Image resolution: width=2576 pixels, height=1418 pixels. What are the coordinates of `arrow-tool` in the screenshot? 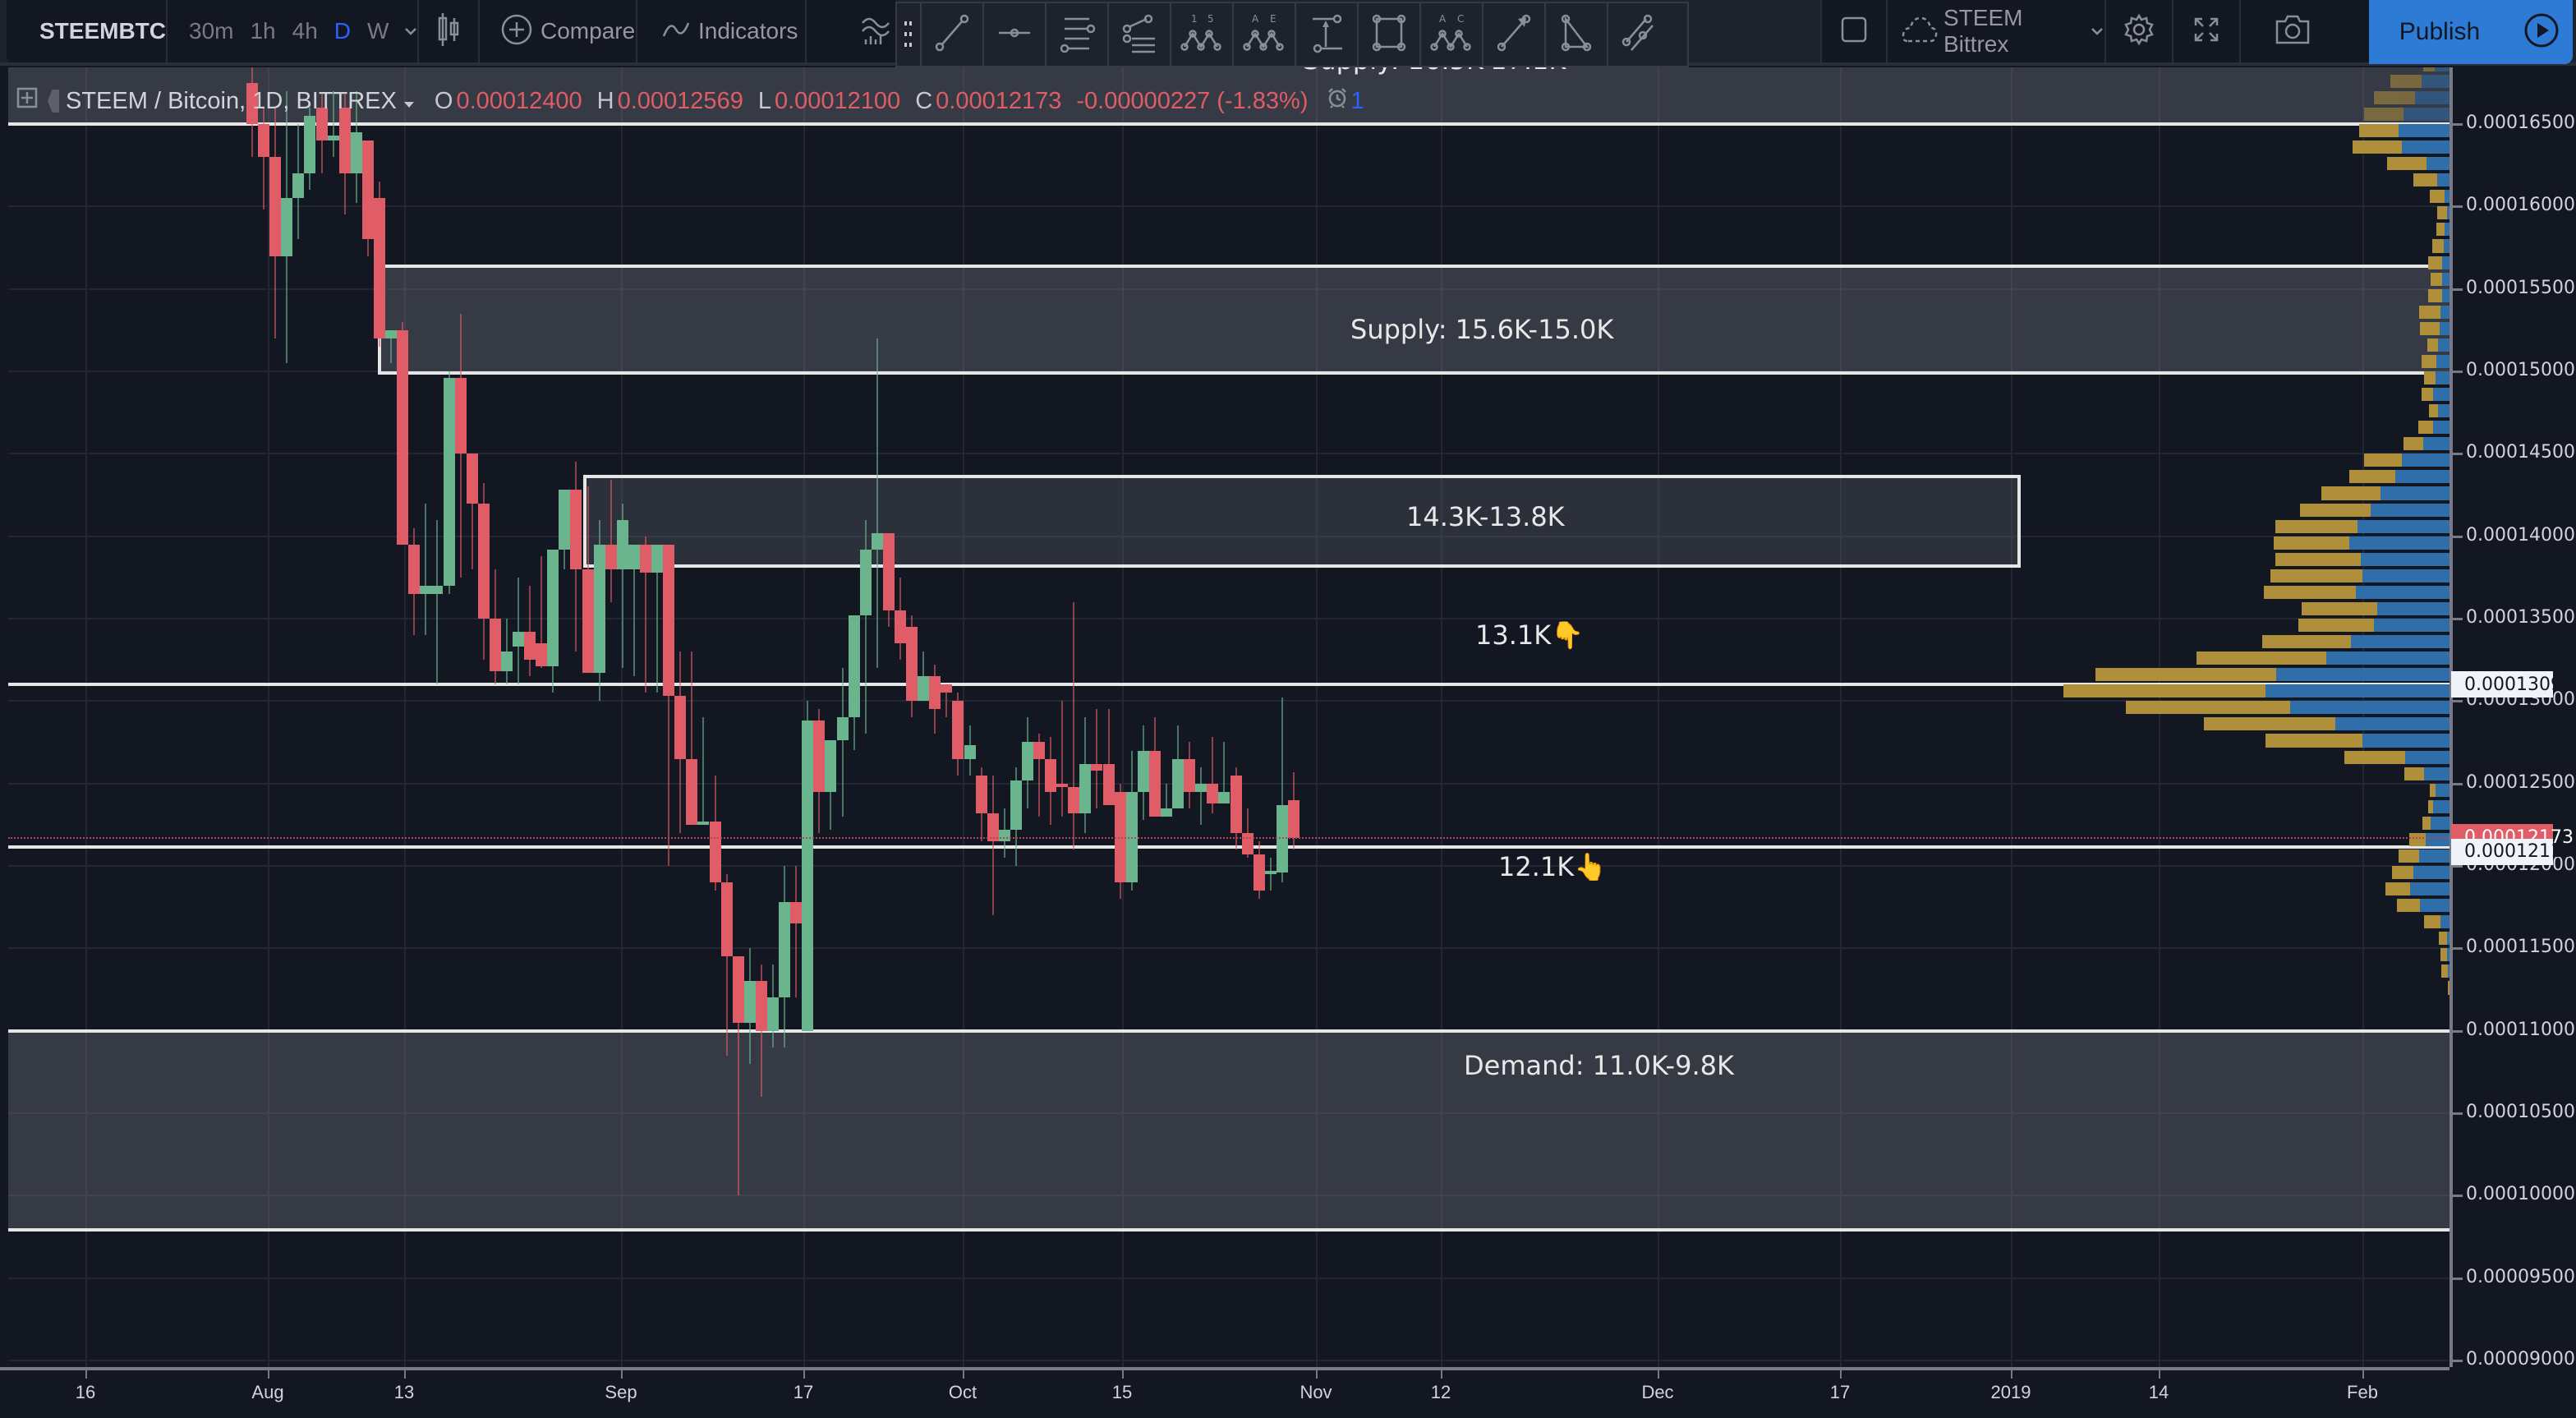 It's located at (1515, 34).